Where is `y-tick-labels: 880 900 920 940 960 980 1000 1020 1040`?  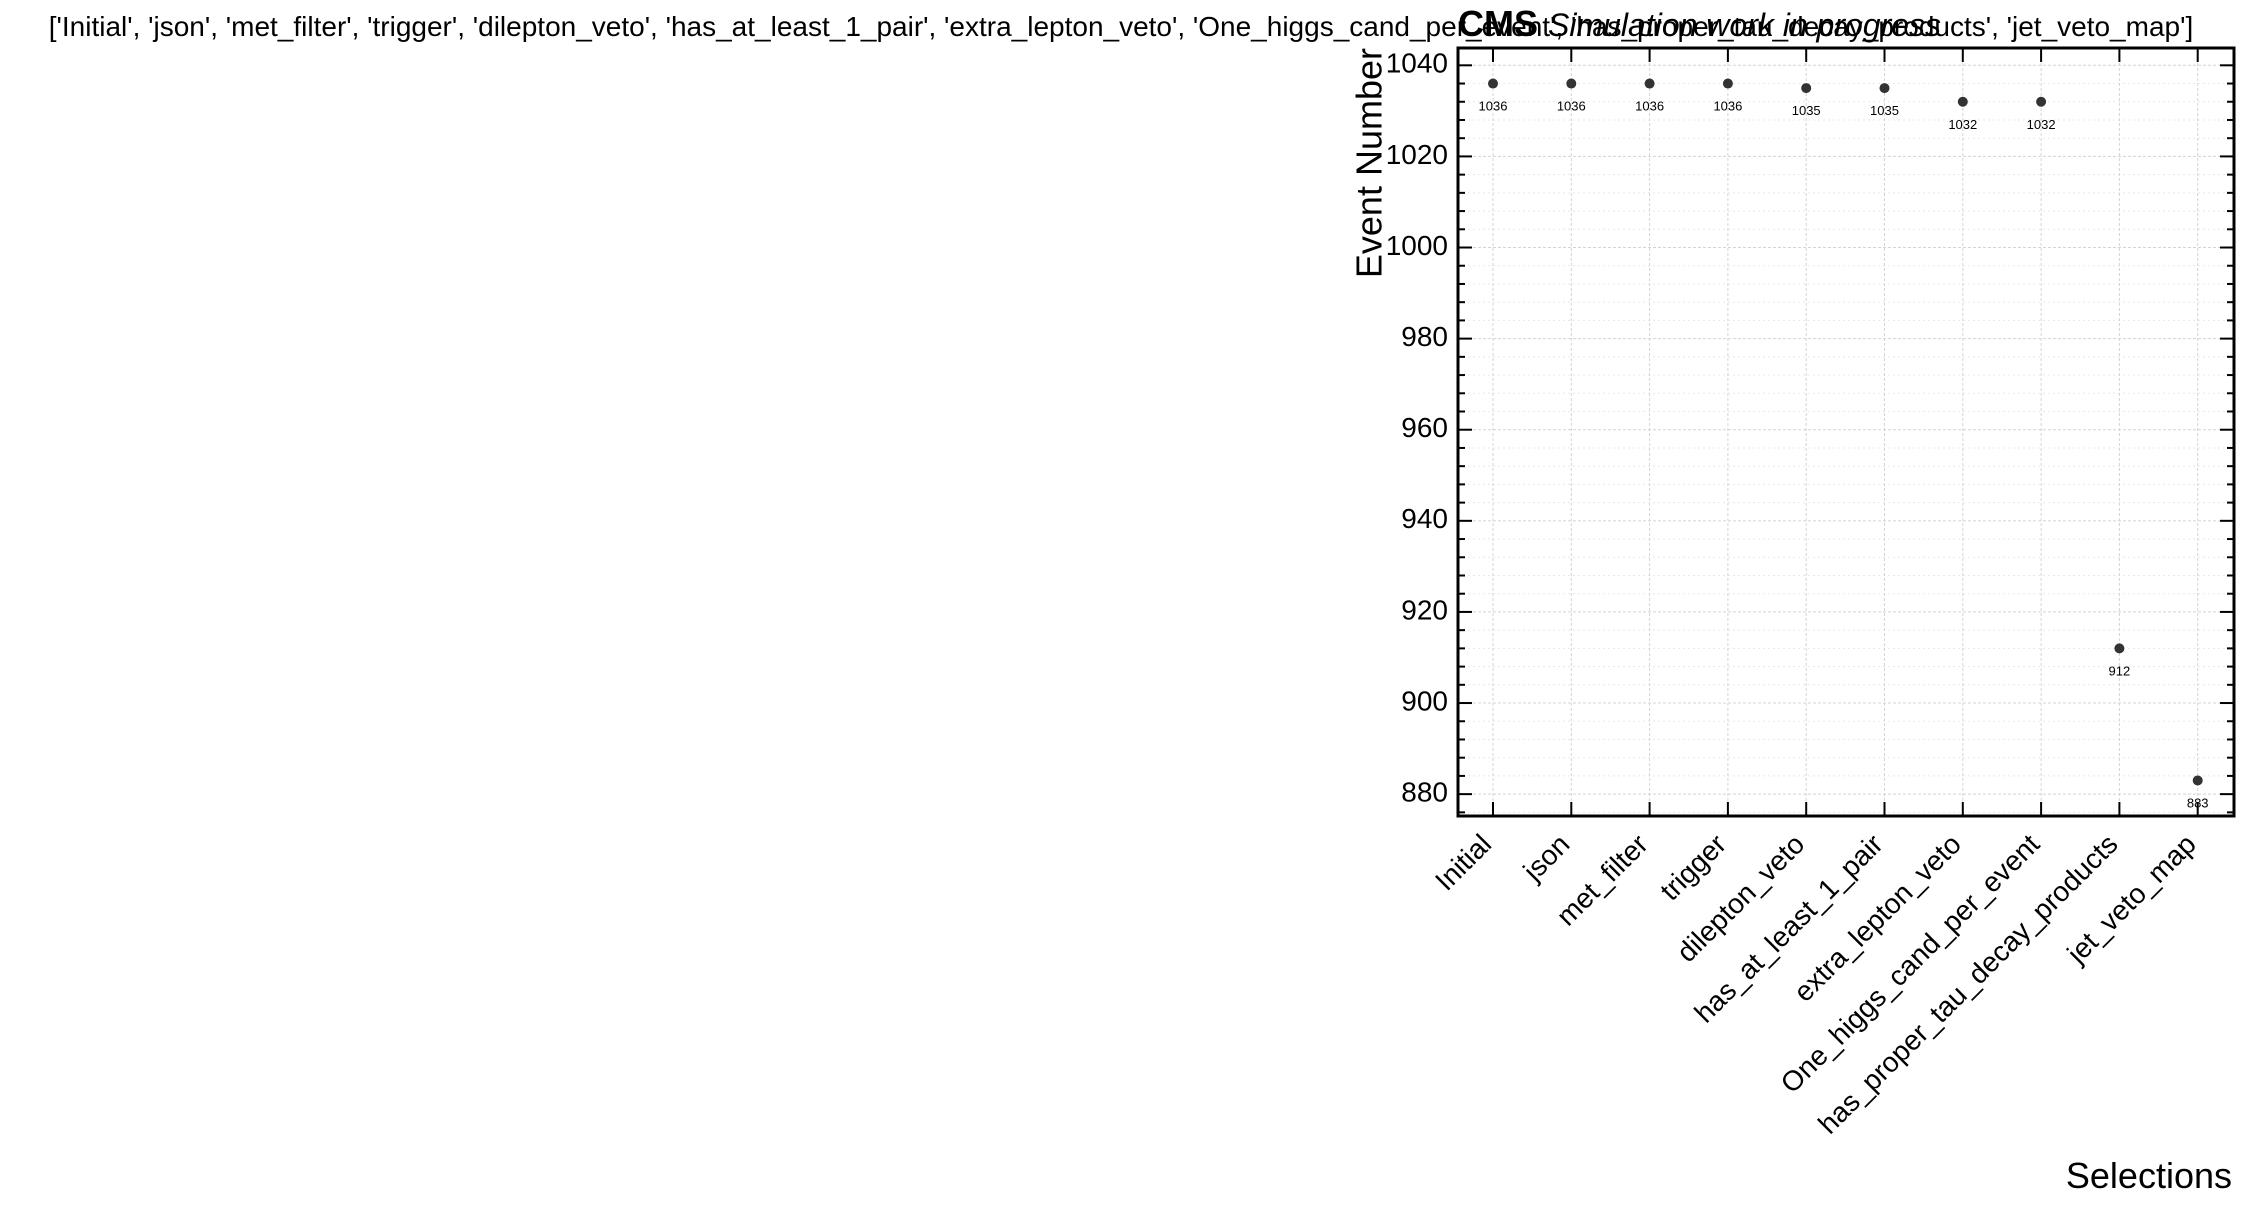
y-tick-labels: 880 900 920 940 960 980 1000 1020 1040 is located at coordinates (1417, 428).